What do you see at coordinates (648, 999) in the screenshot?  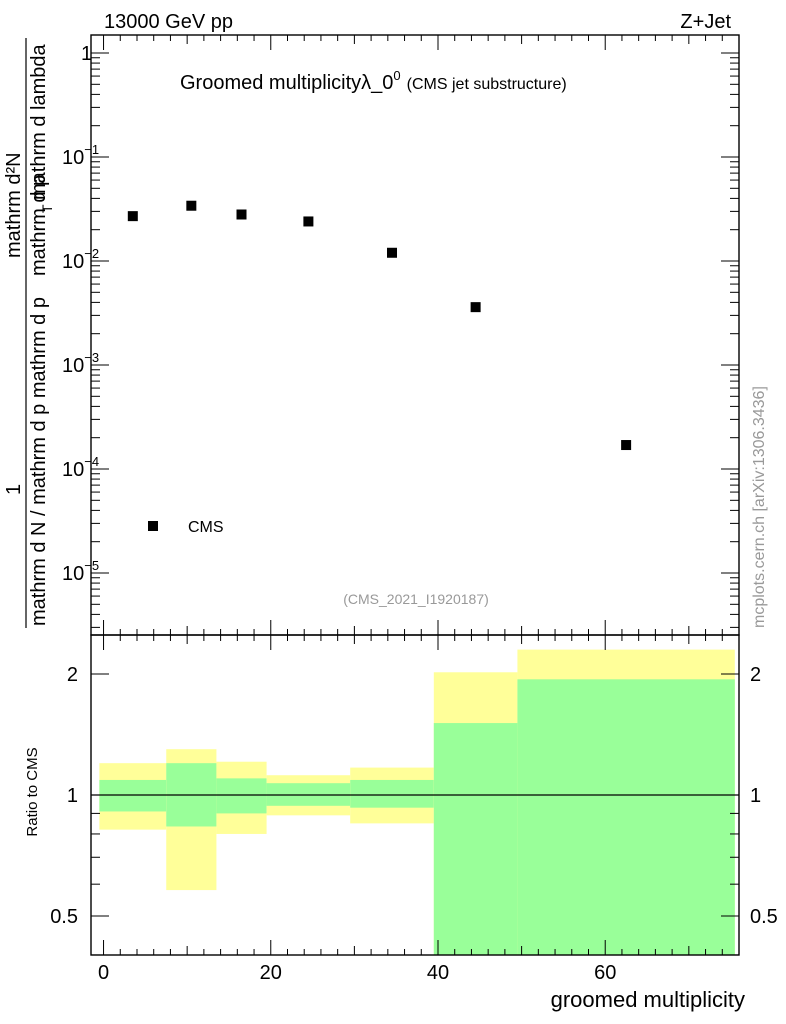 I see `x-axis-label: groomed multiplicity` at bounding box center [648, 999].